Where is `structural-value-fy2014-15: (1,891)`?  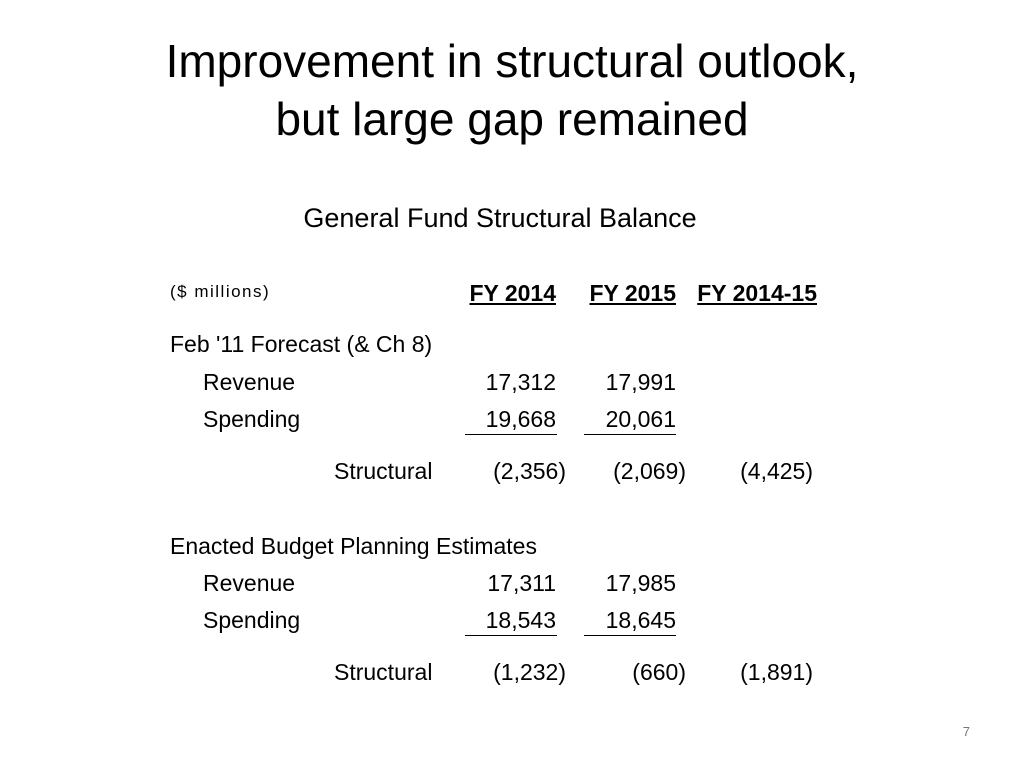
structural-value-fy2014-15: (1,891) is located at coordinates (776, 672).